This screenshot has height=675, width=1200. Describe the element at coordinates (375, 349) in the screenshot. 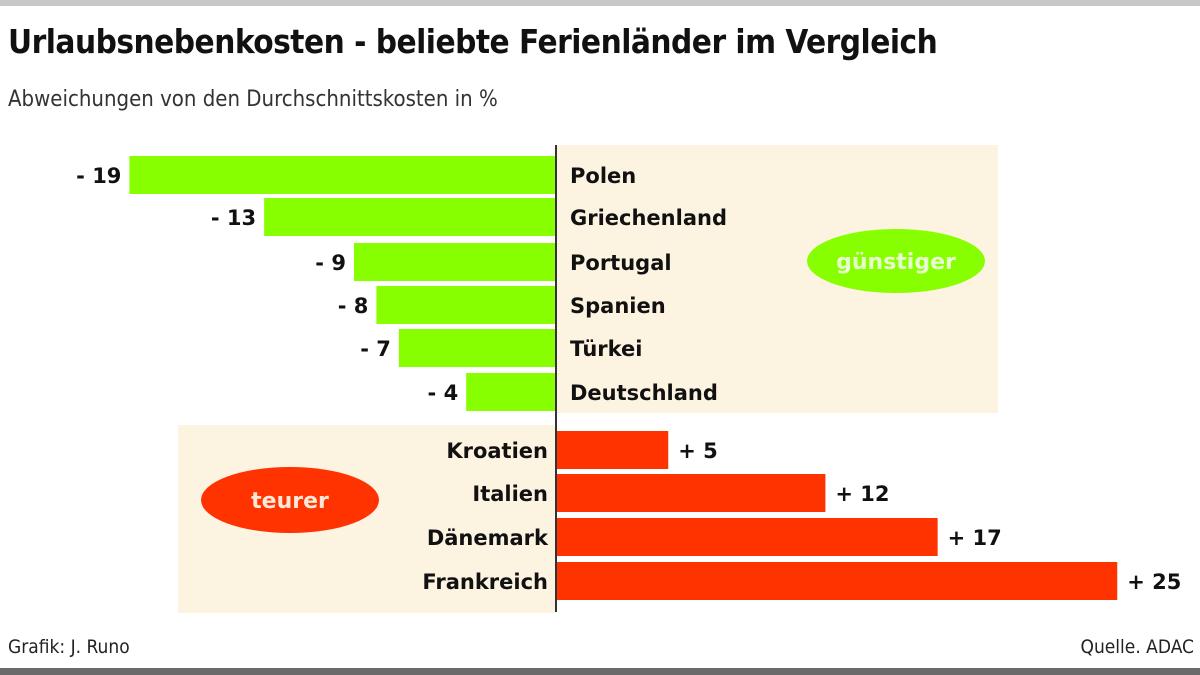

I see `value-label: - 7` at that location.